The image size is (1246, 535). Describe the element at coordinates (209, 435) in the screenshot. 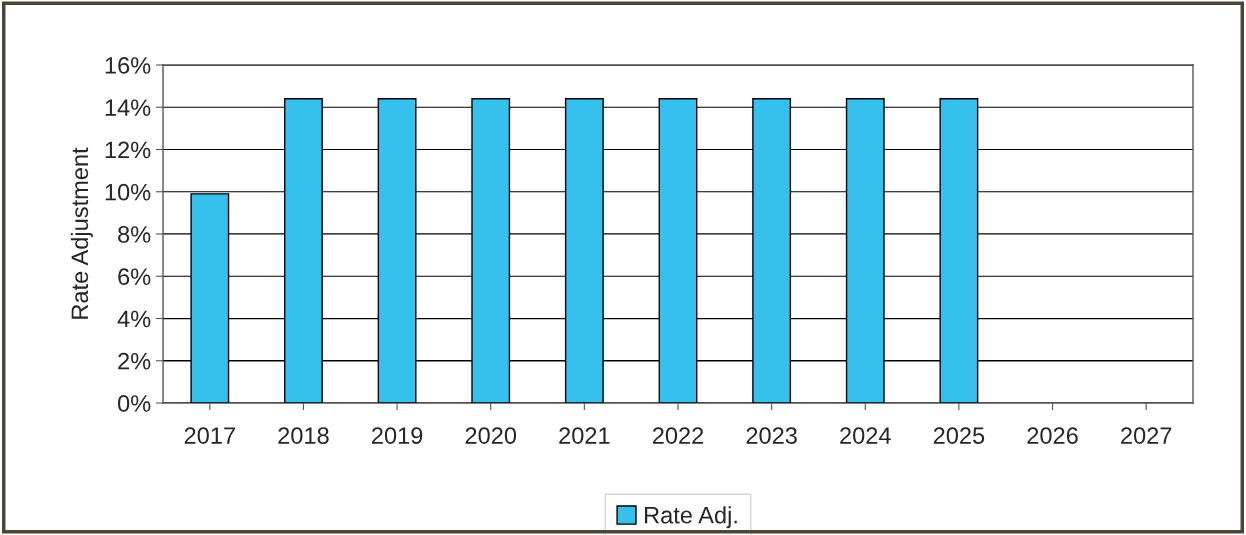

I see `x-tick-label: 2017` at that location.